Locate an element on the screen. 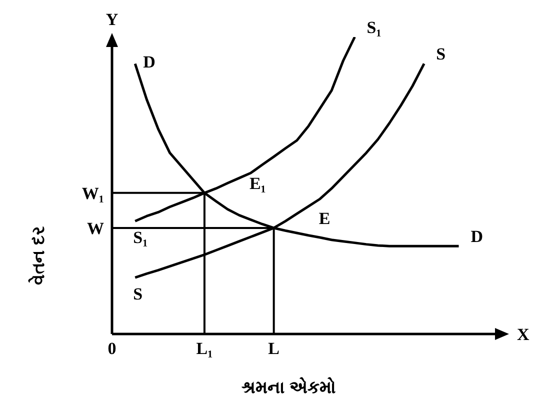 The height and width of the screenshot is (409, 542). series-label: D is located at coordinates (149, 62).